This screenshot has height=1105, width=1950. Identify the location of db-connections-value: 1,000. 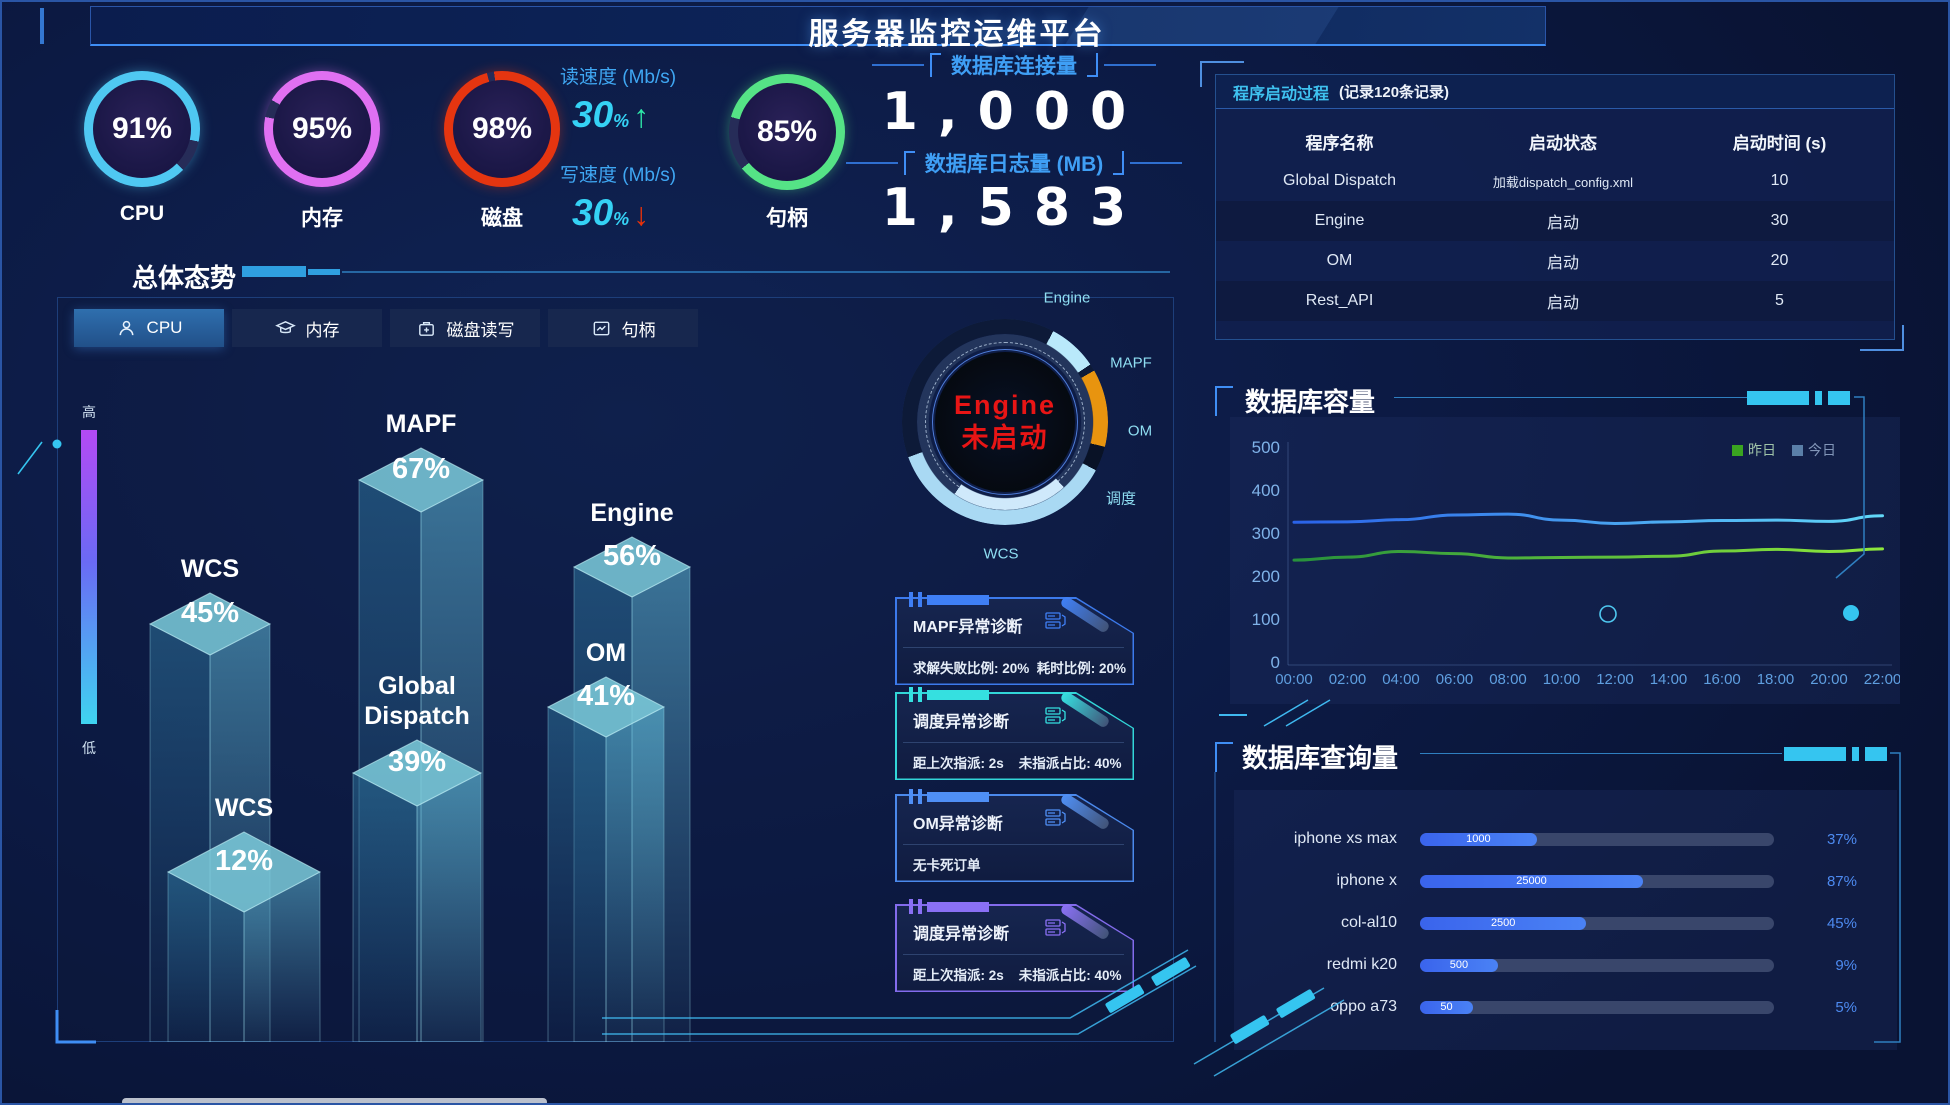
(1014, 112).